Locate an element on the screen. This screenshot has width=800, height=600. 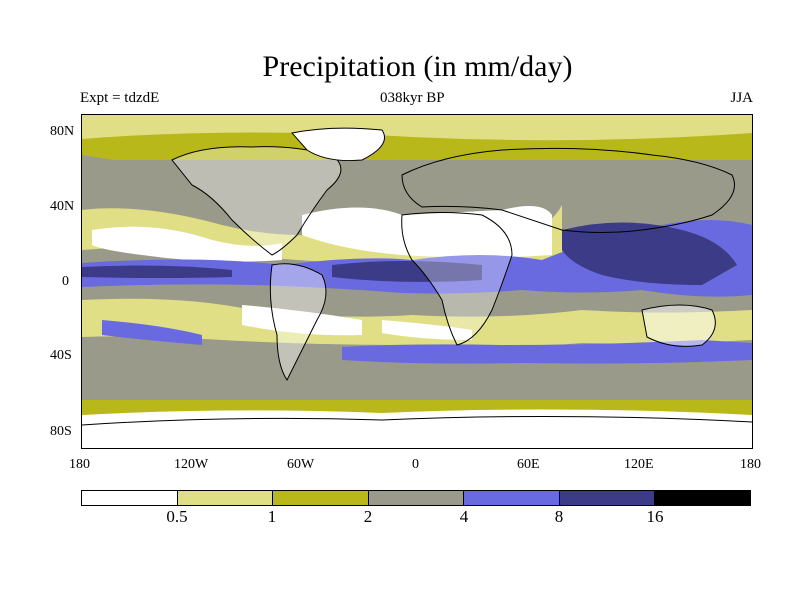
antarctica is located at coordinates (417, 428).